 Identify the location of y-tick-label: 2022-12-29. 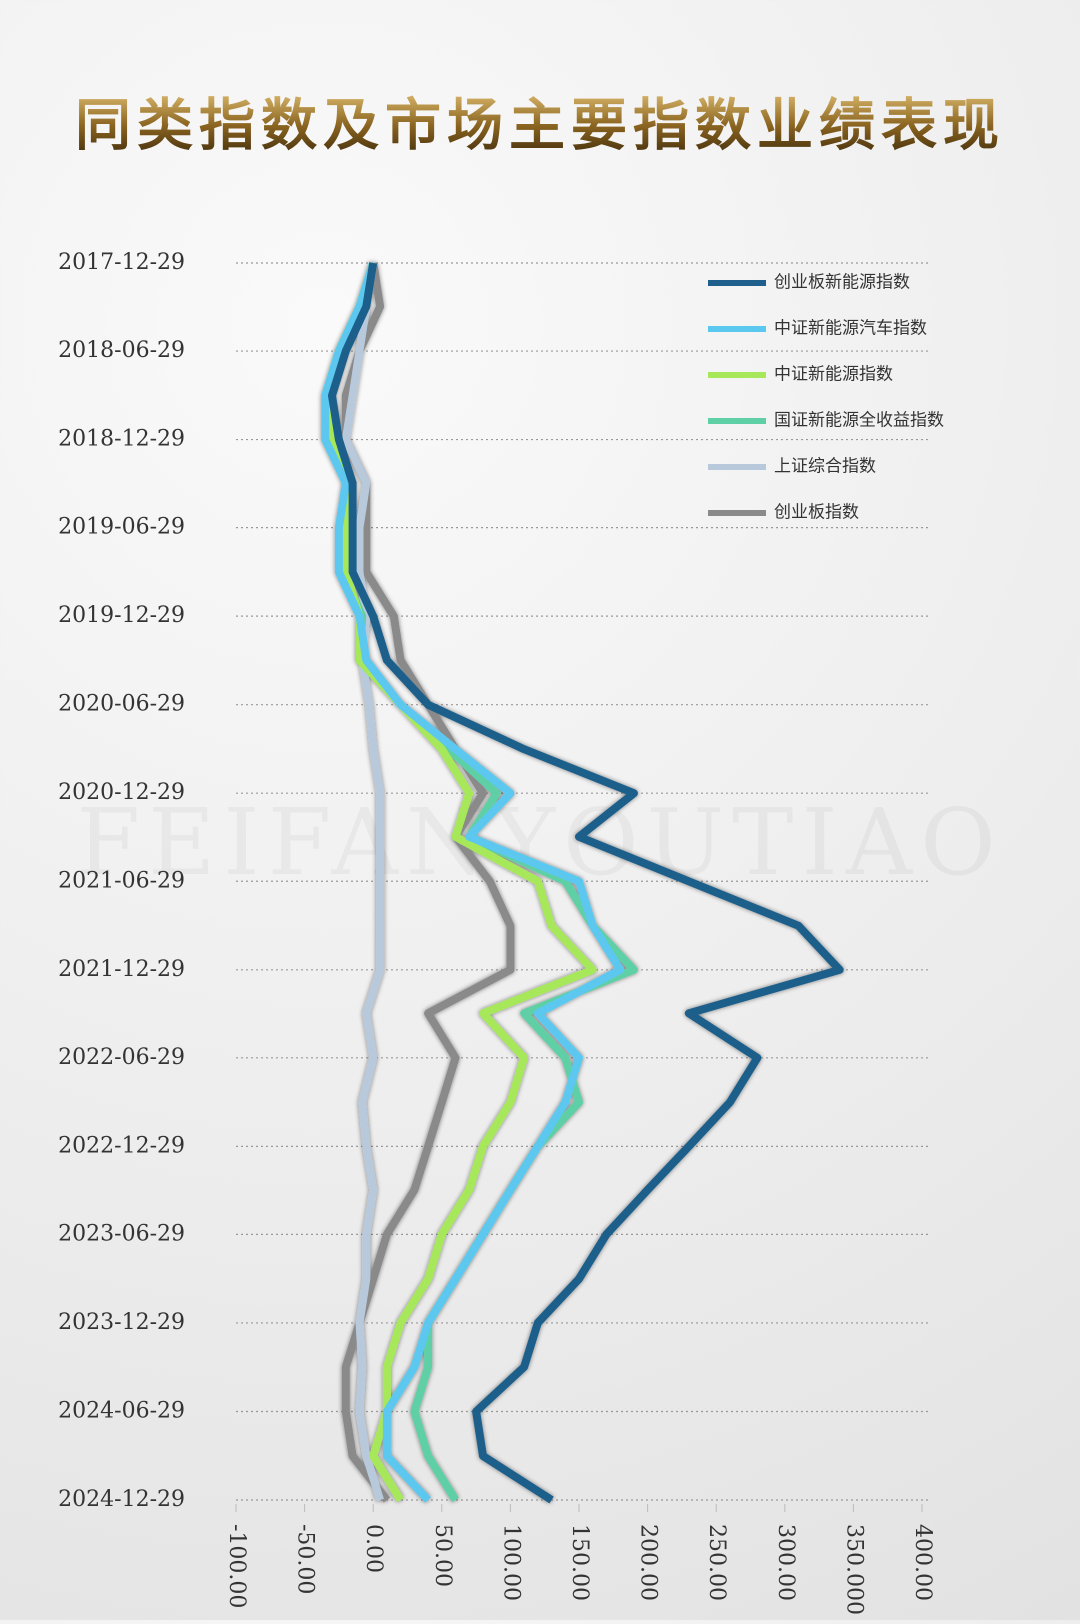
(121, 1145).